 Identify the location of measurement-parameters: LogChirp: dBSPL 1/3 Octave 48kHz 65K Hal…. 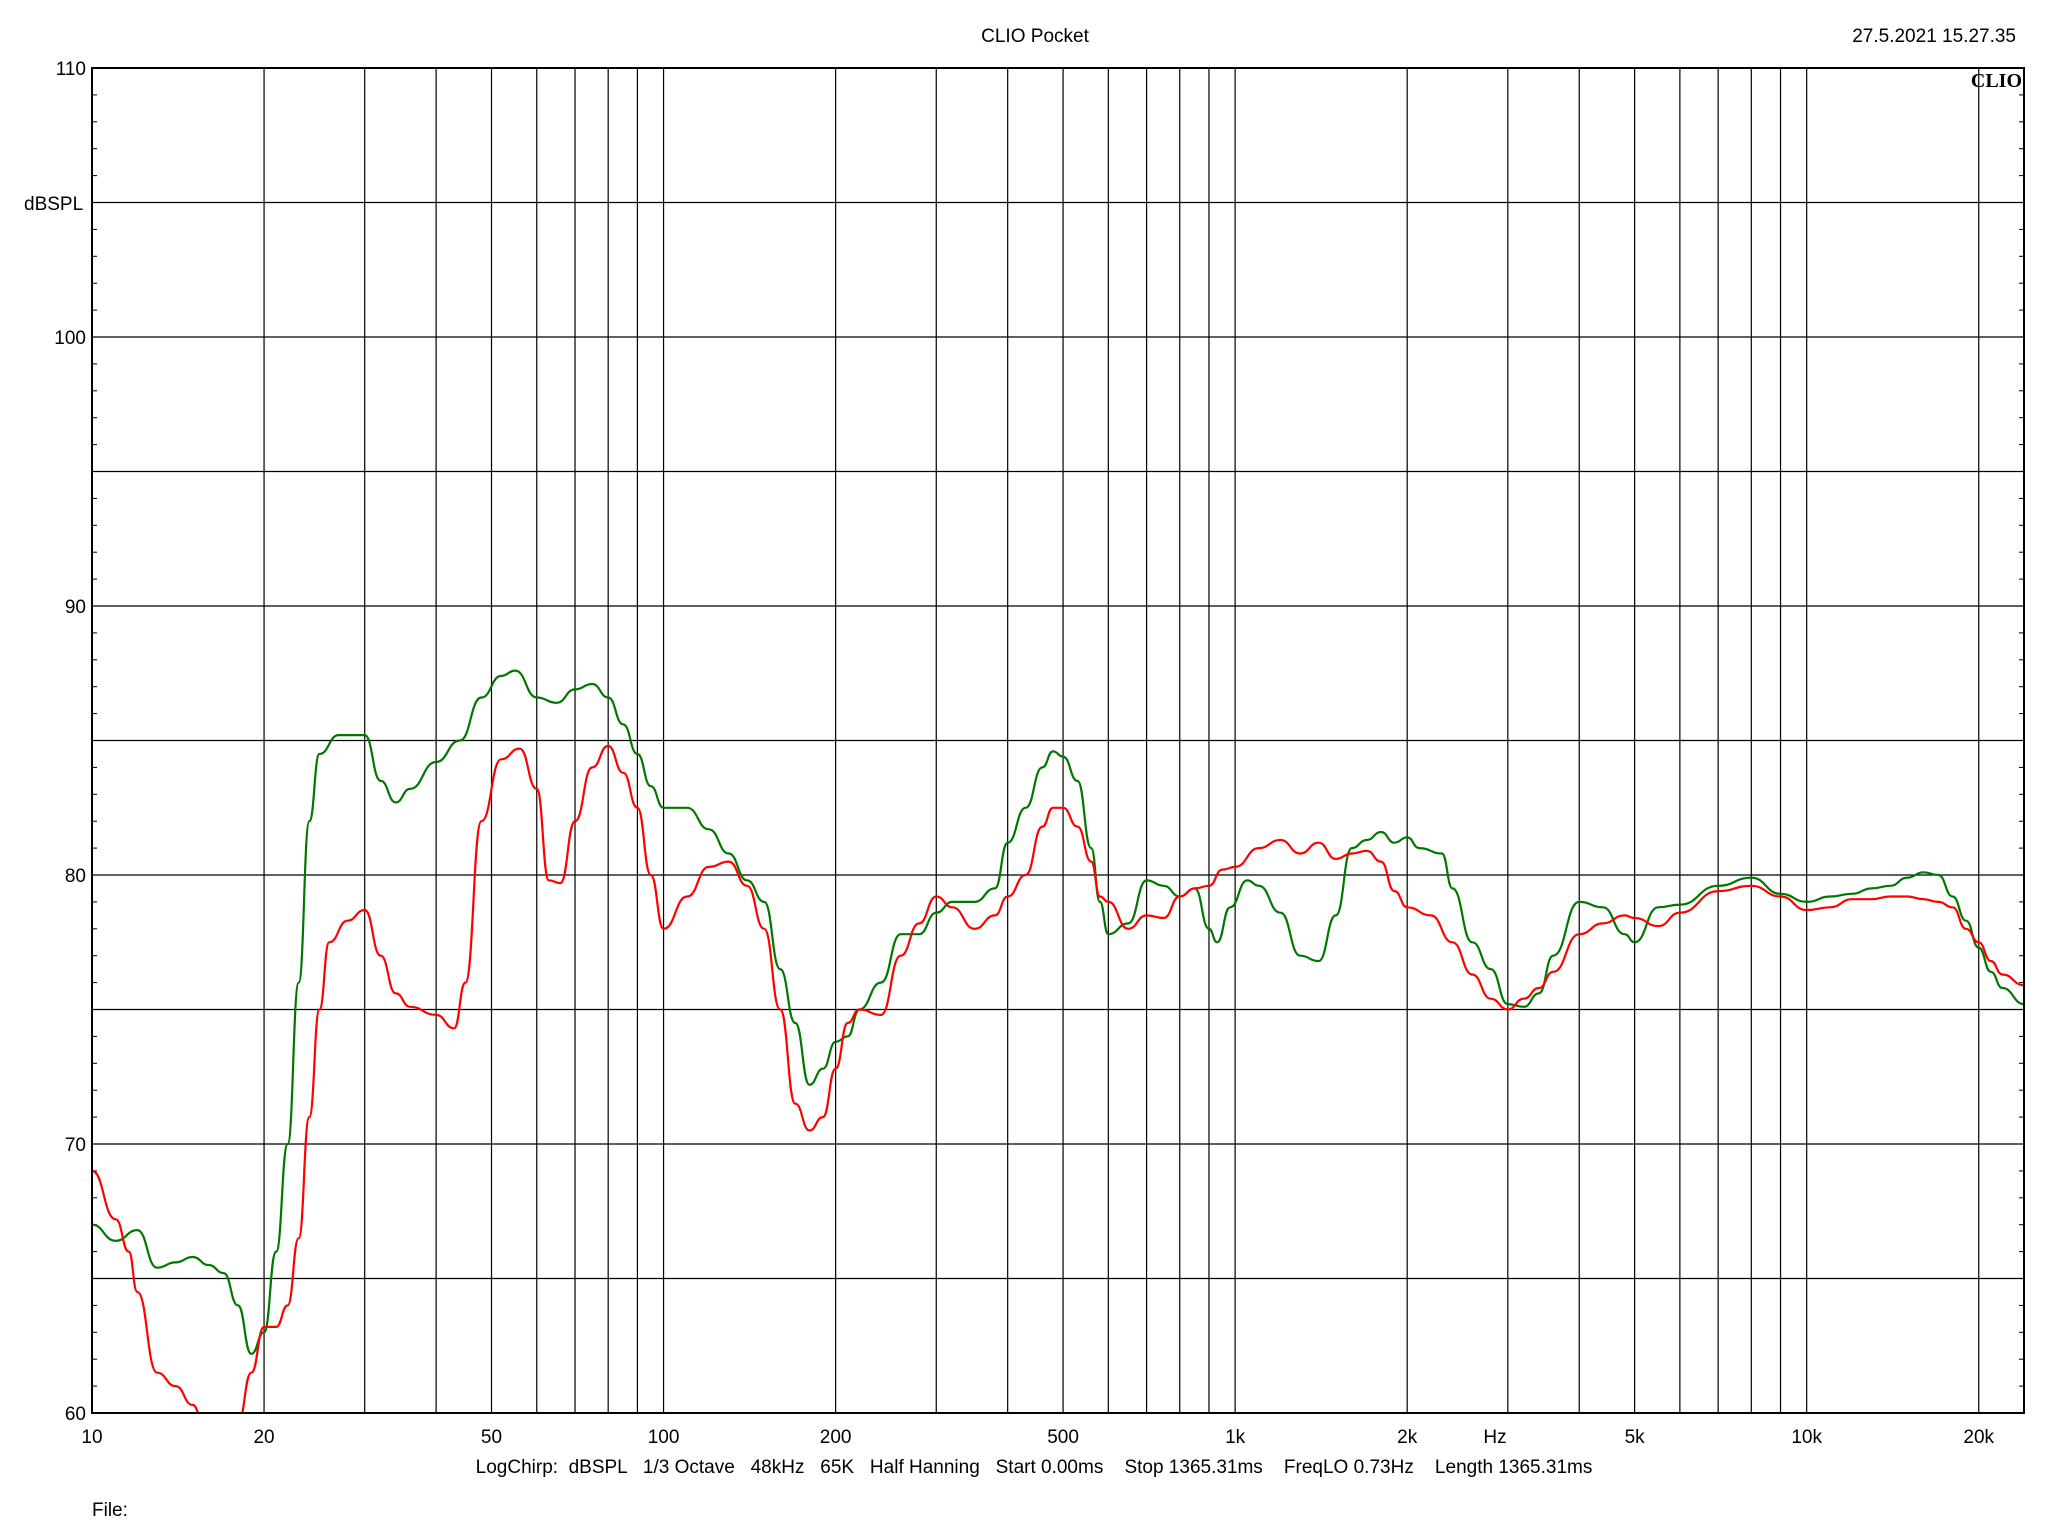
(1034, 1467).